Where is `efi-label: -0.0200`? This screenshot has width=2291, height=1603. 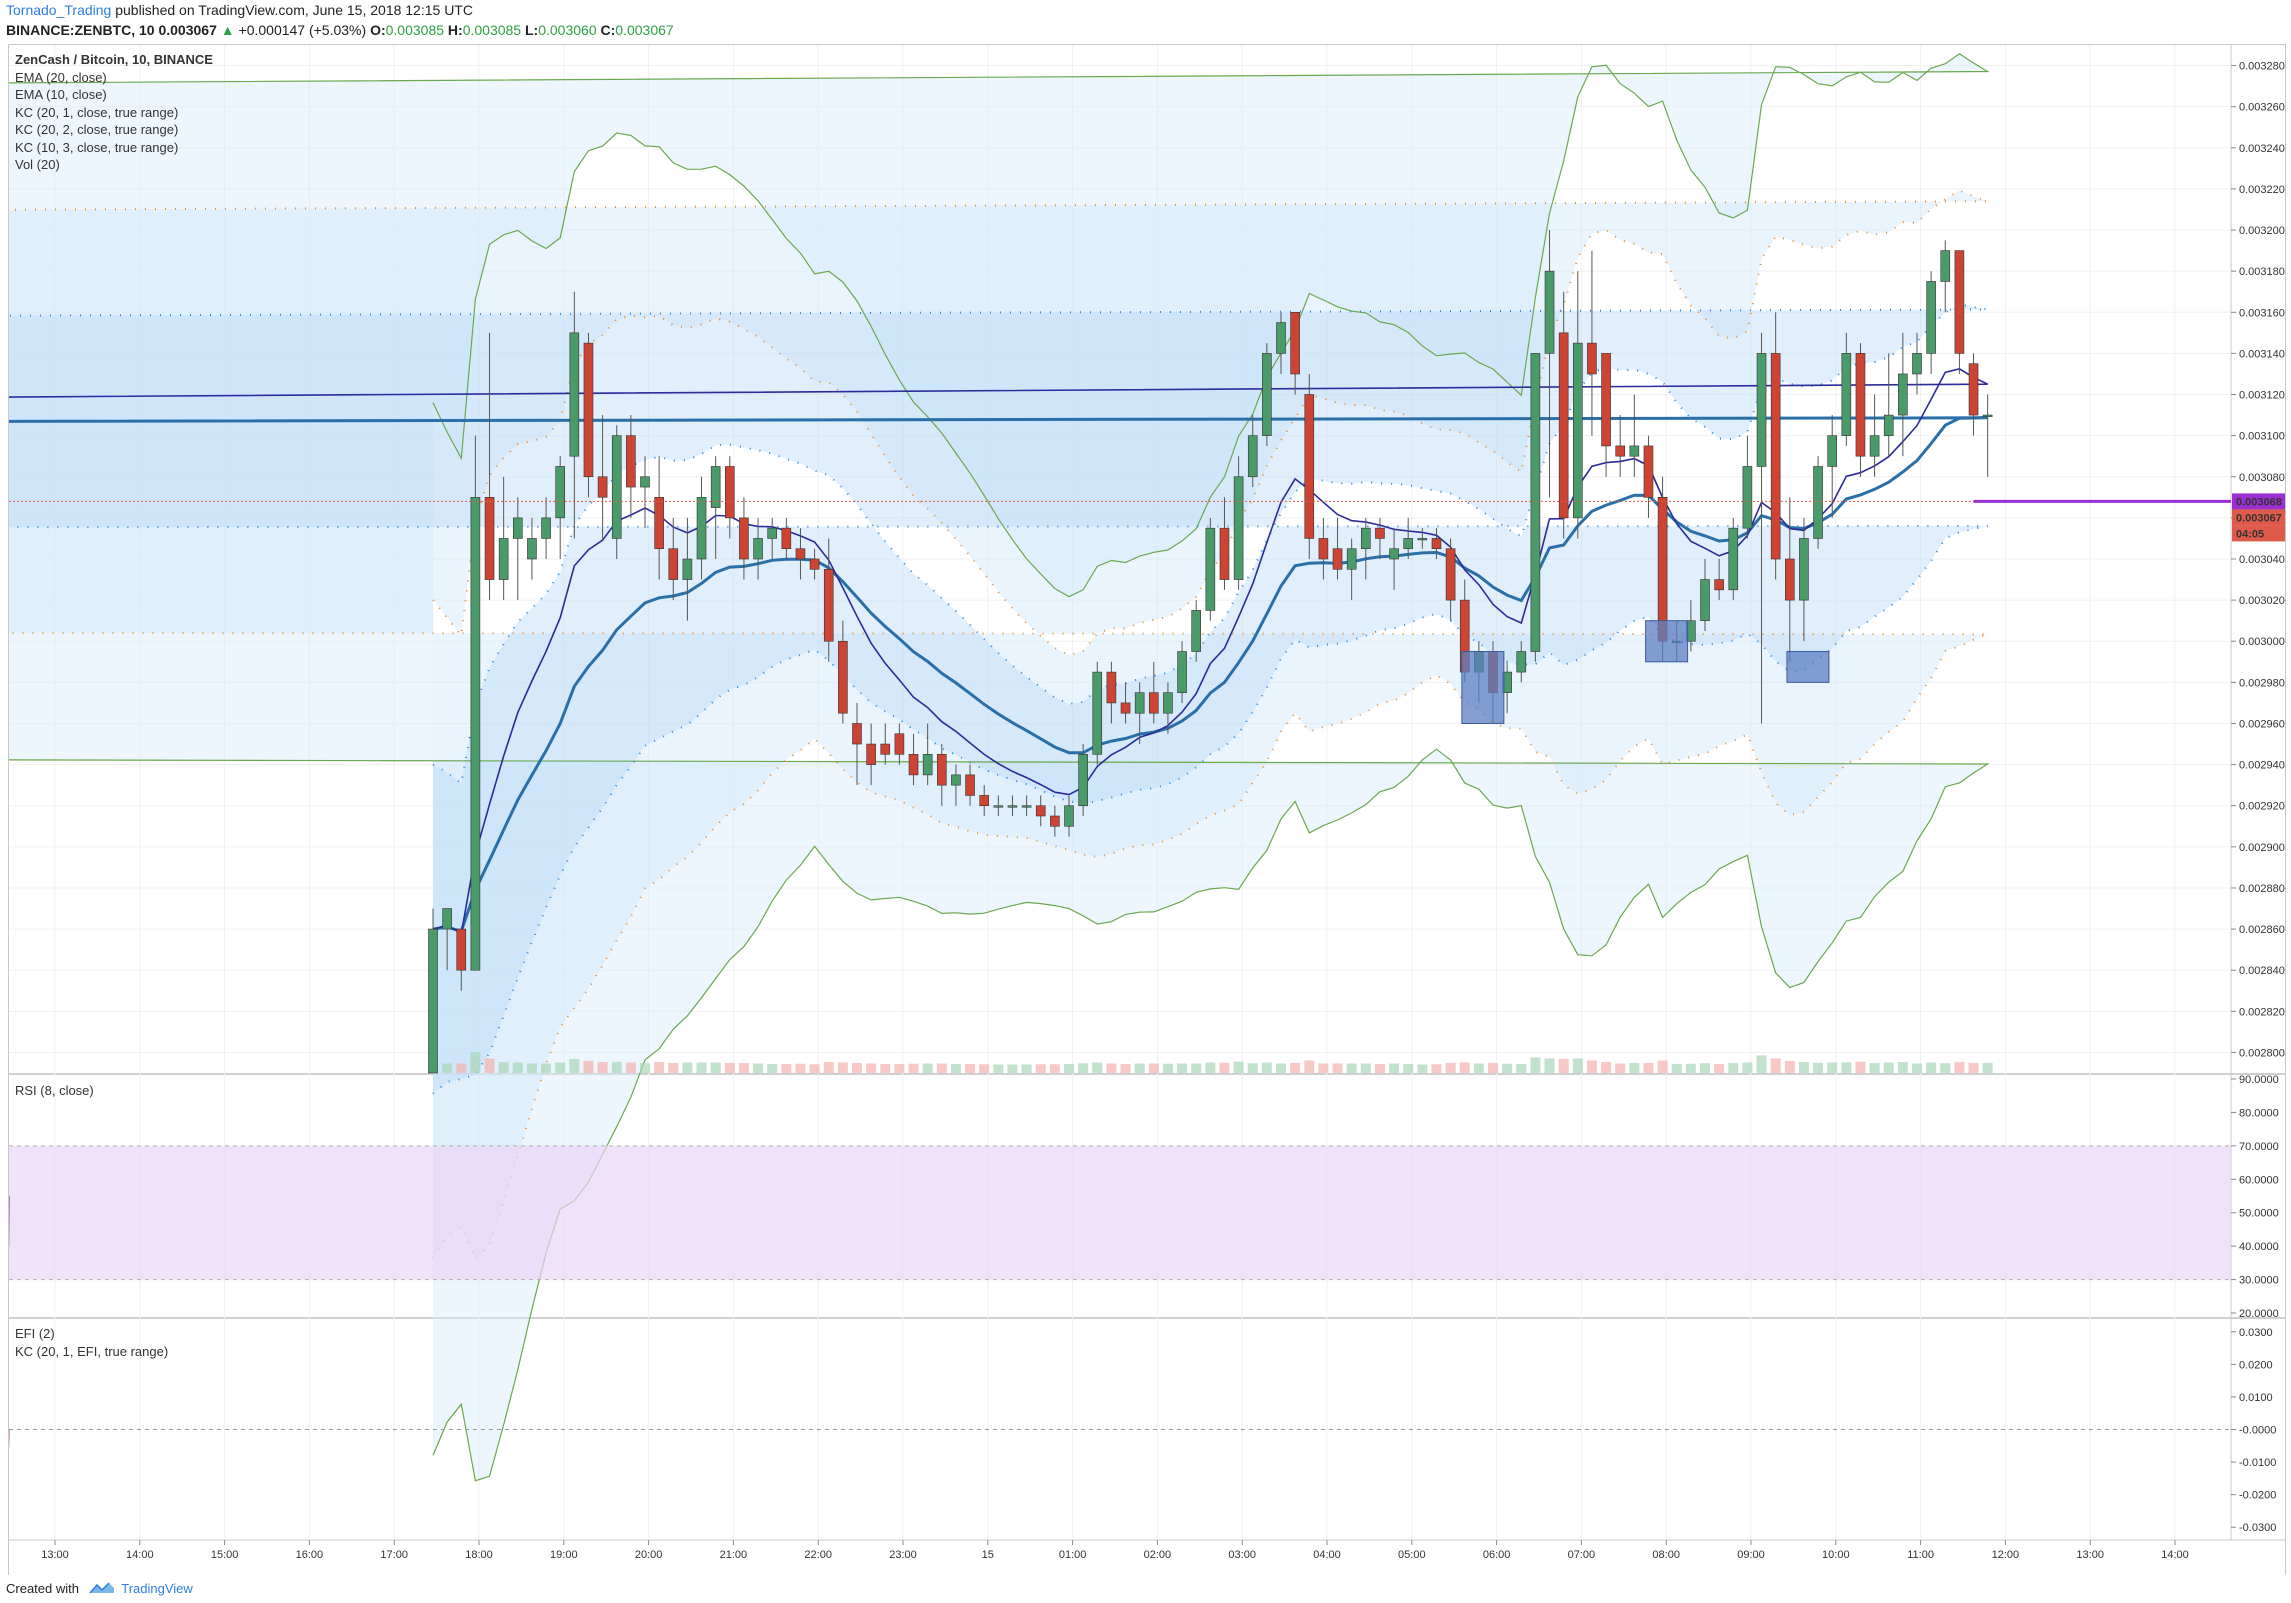
efi-label: -0.0200 is located at coordinates (2257, 1496).